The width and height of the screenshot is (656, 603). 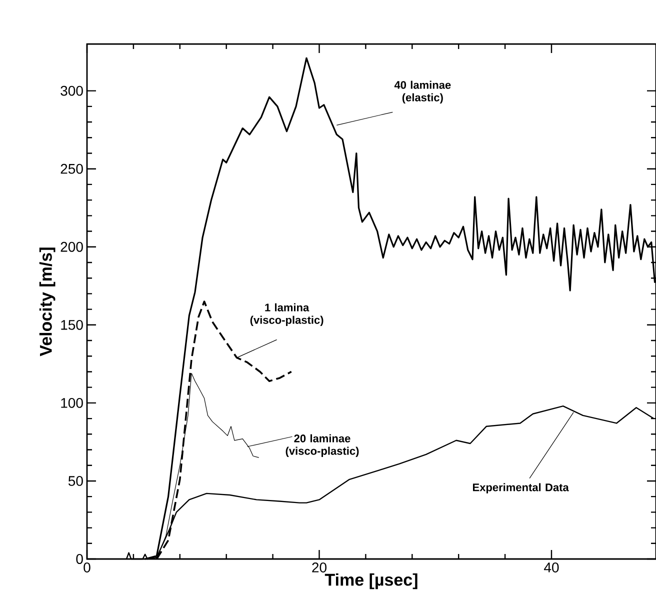 I want to click on annotation: 1 lamina (visco-plastic), so click(x=287, y=314).